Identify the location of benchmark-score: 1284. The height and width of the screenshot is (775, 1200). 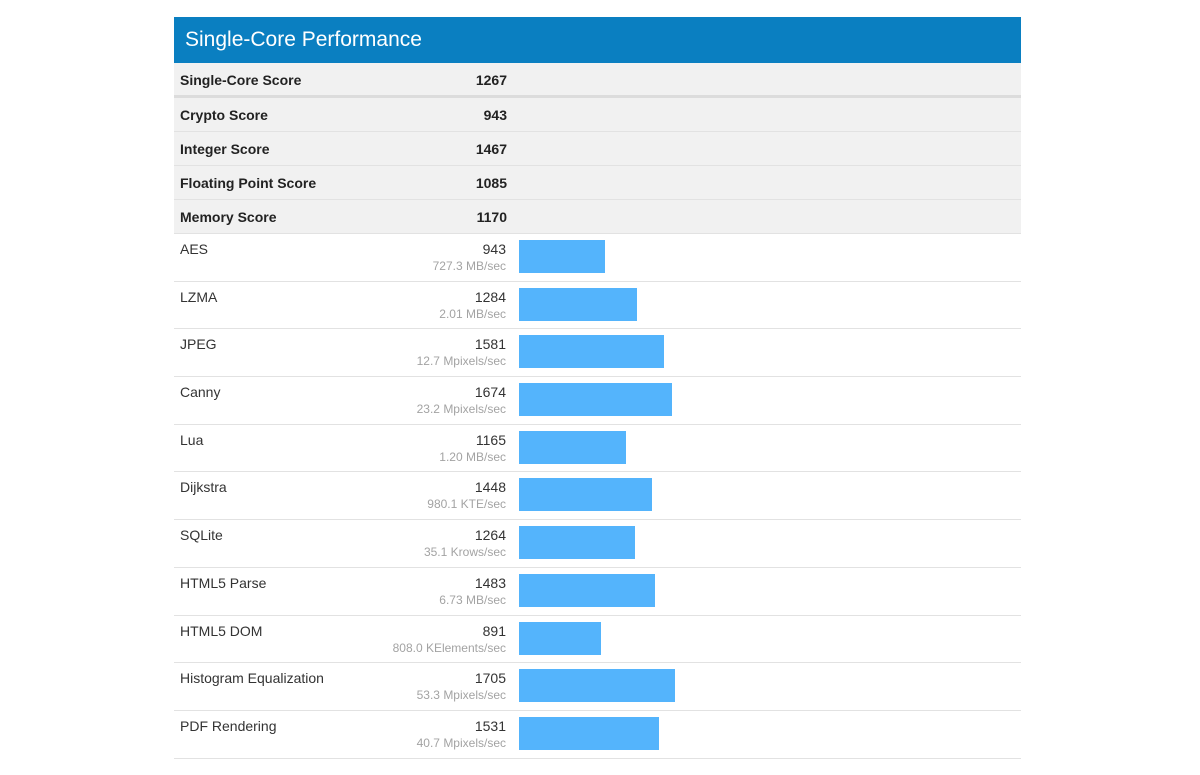
(490, 296).